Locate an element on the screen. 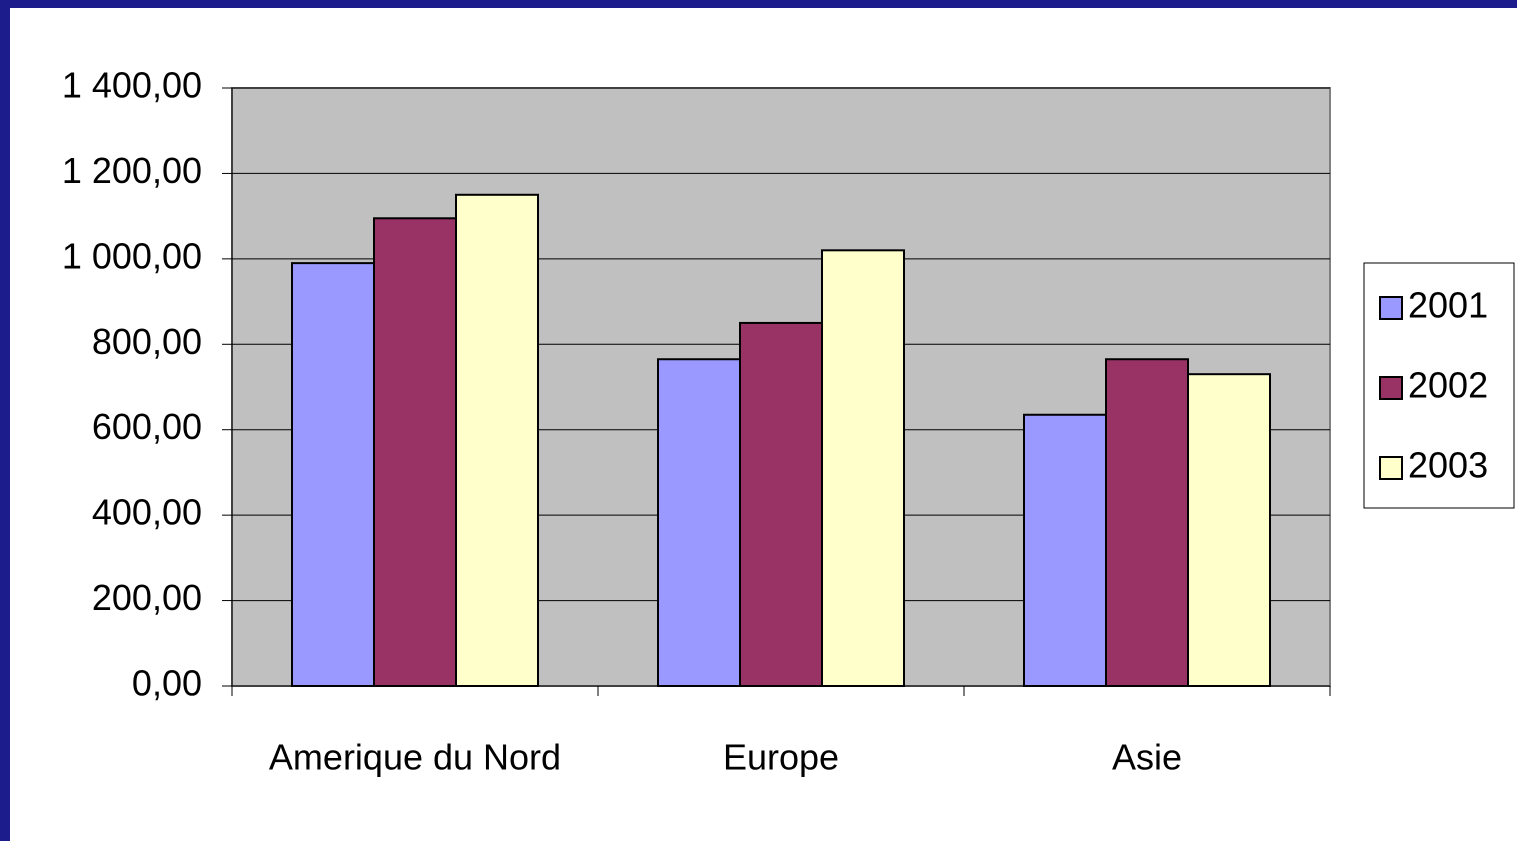 The height and width of the screenshot is (841, 1517). legend-label: 2002 is located at coordinates (1448, 385).